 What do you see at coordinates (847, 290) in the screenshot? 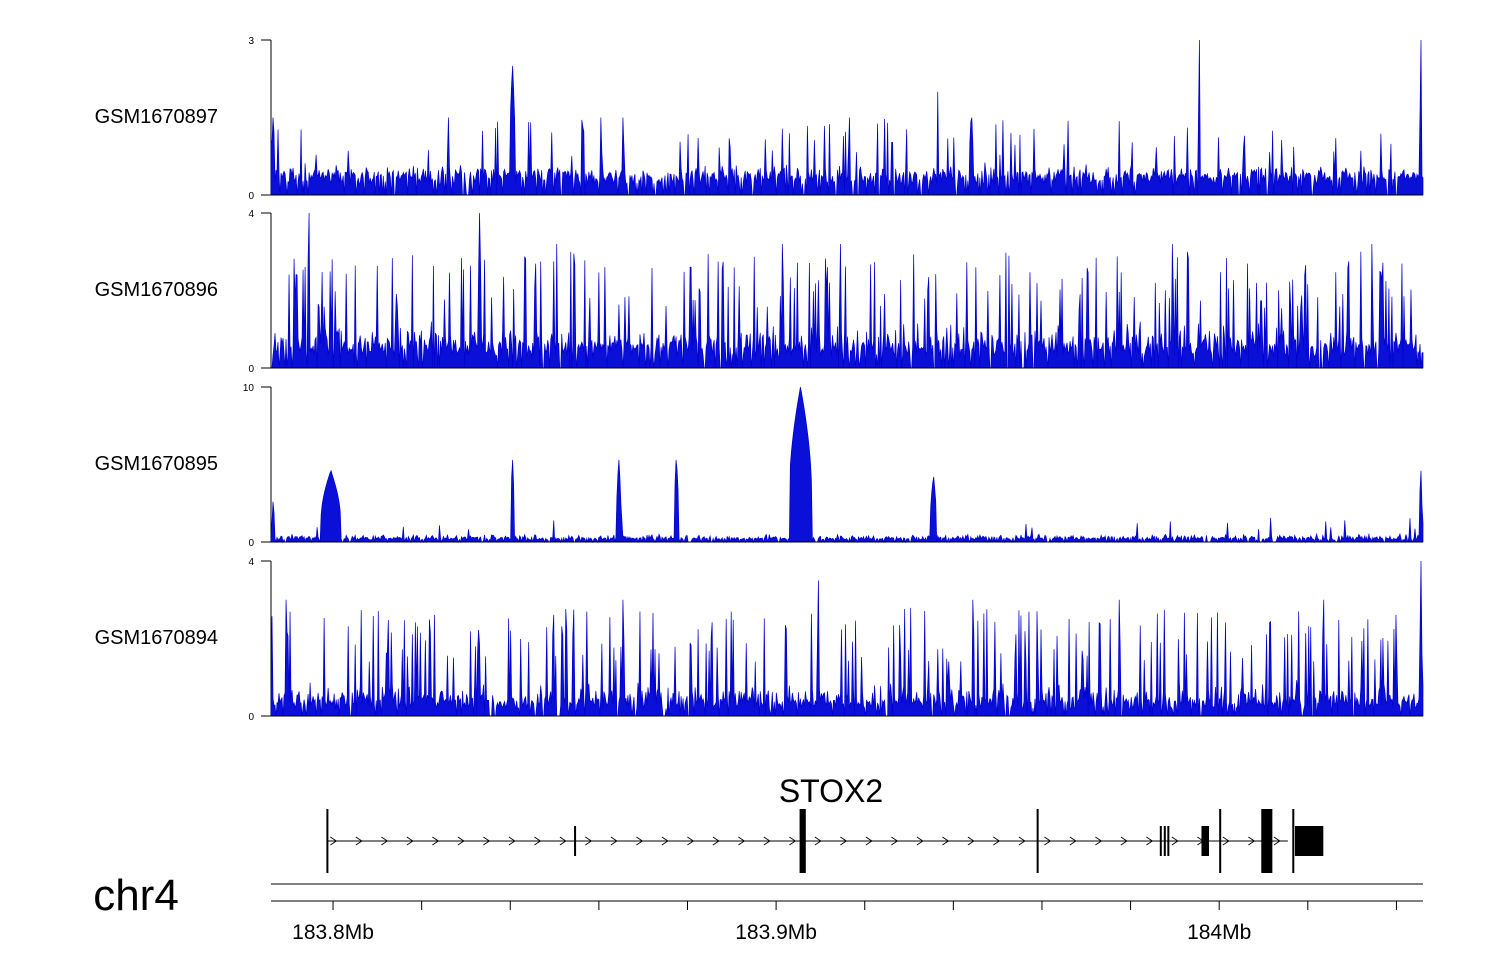
I see `signal-area-GSM1670896` at bounding box center [847, 290].